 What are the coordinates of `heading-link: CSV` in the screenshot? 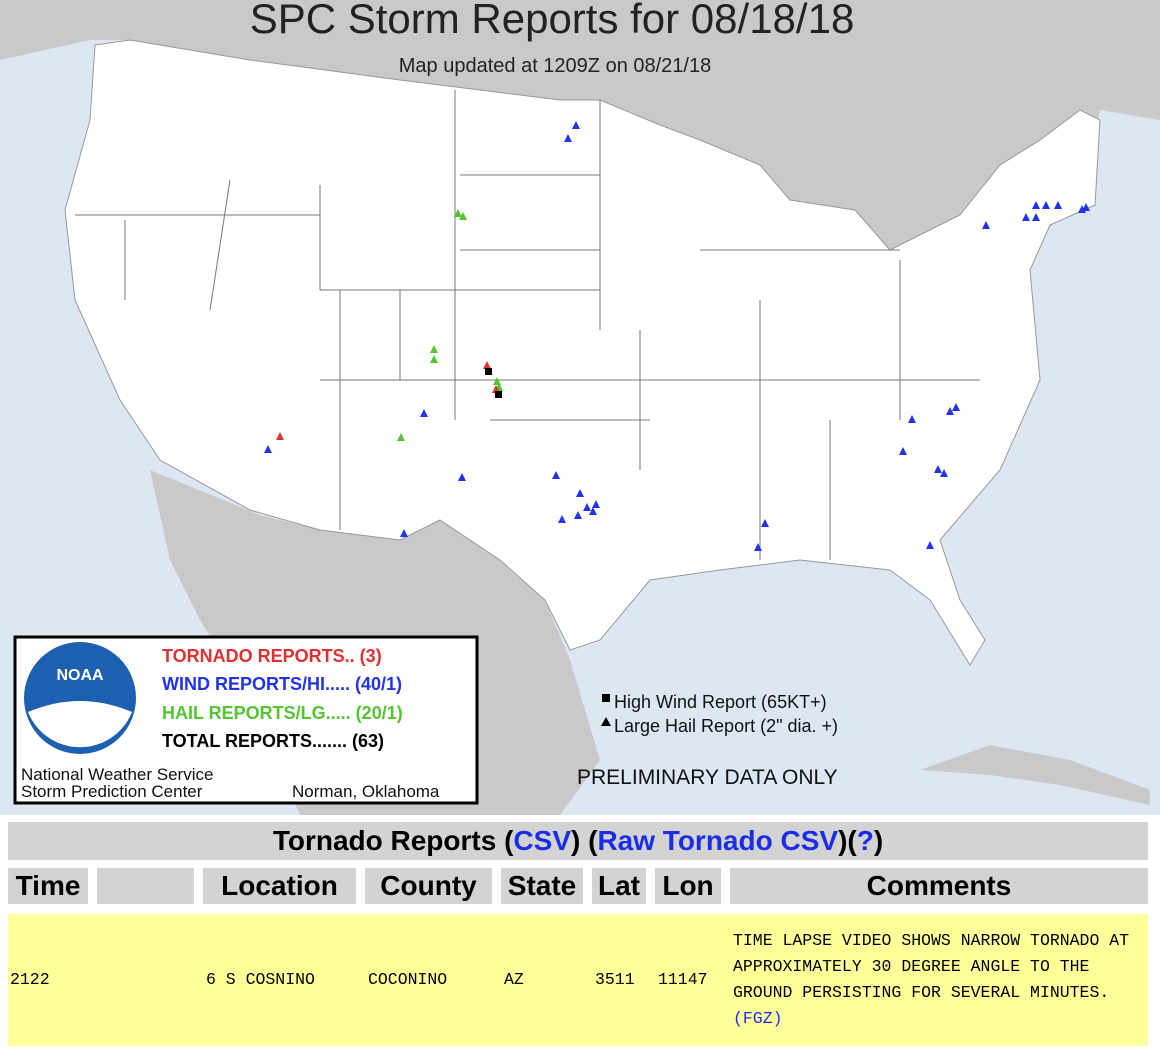 It's located at (542, 840).